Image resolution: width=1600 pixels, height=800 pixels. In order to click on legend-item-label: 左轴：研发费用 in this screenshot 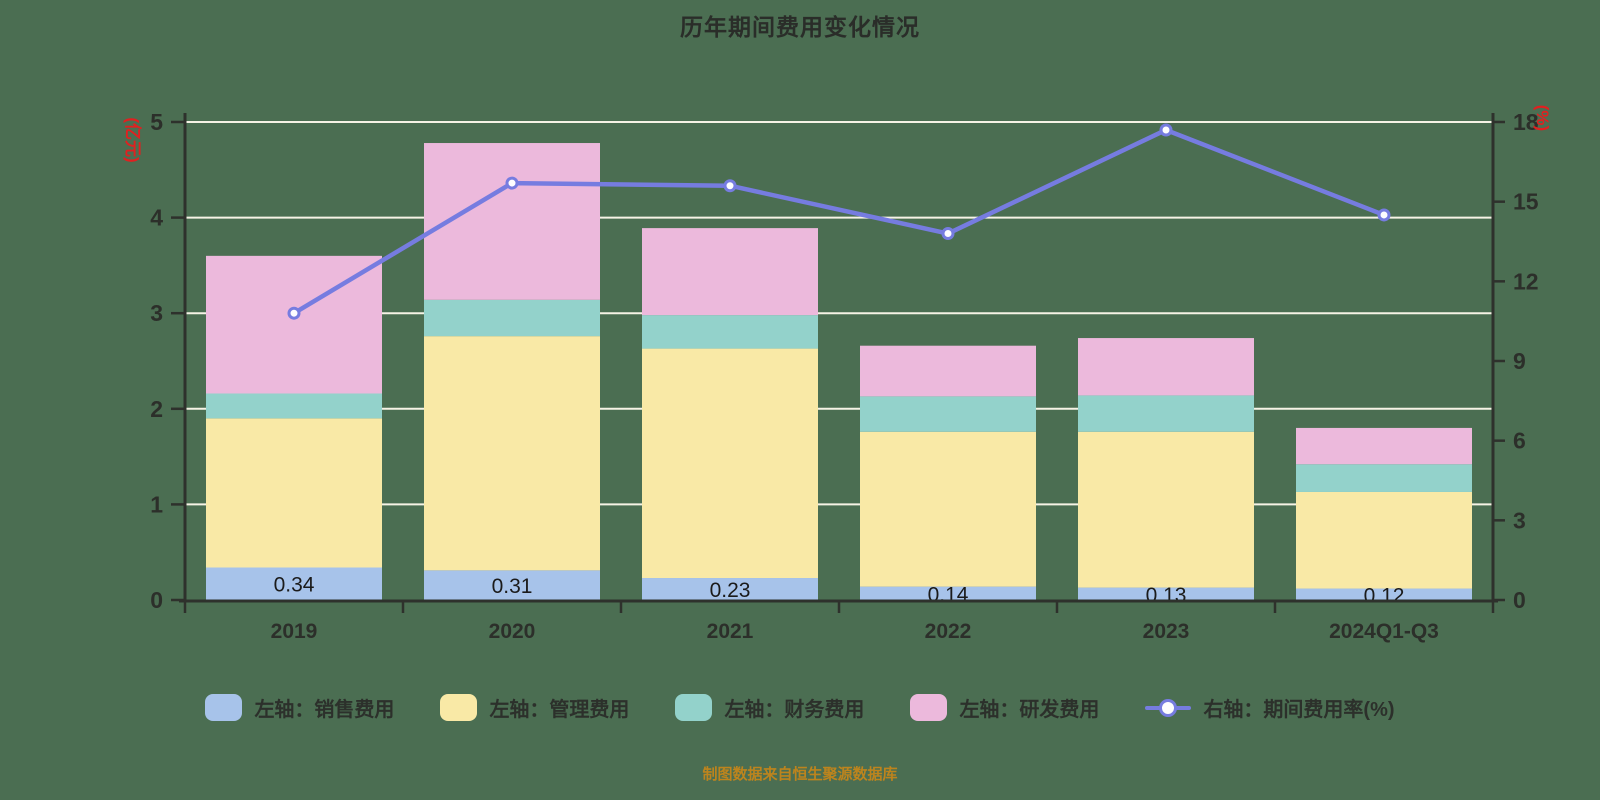, I will do `click(1029, 710)`.